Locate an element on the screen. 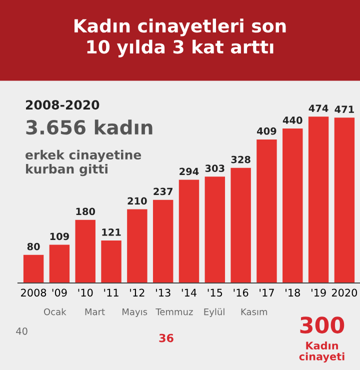 This screenshot has width=360, height=370. data-label: 180 is located at coordinates (86, 212).